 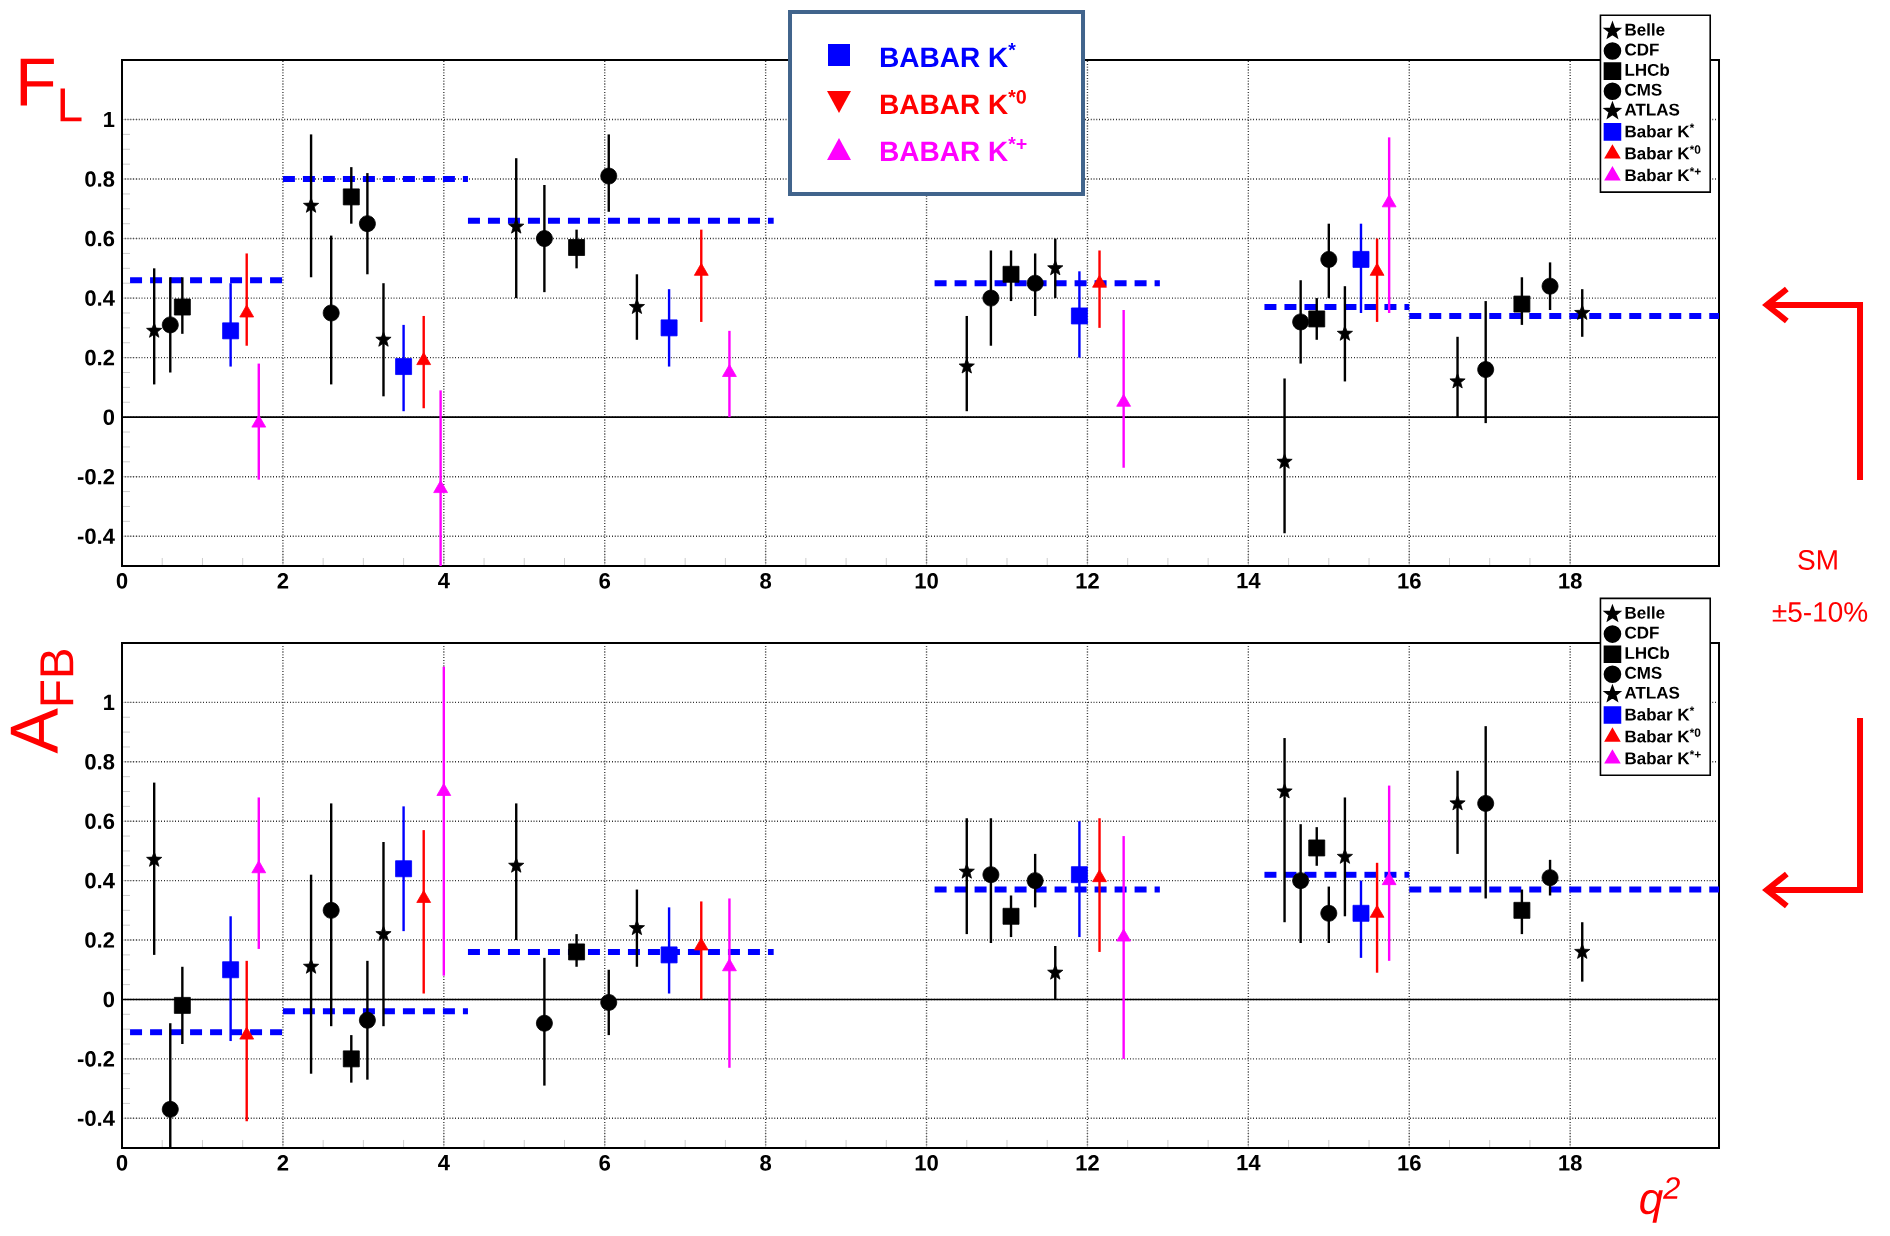 I want to click on x-tick-label: 6, so click(x=605, y=1163).